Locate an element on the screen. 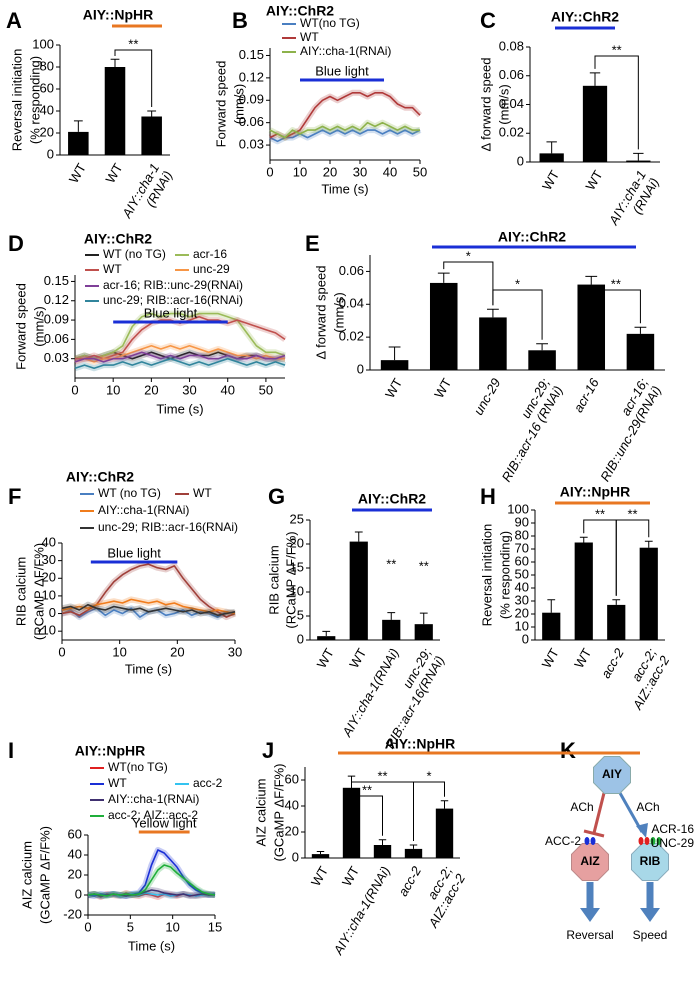  y-tick-label: 0.03 is located at coordinates (56, 357).